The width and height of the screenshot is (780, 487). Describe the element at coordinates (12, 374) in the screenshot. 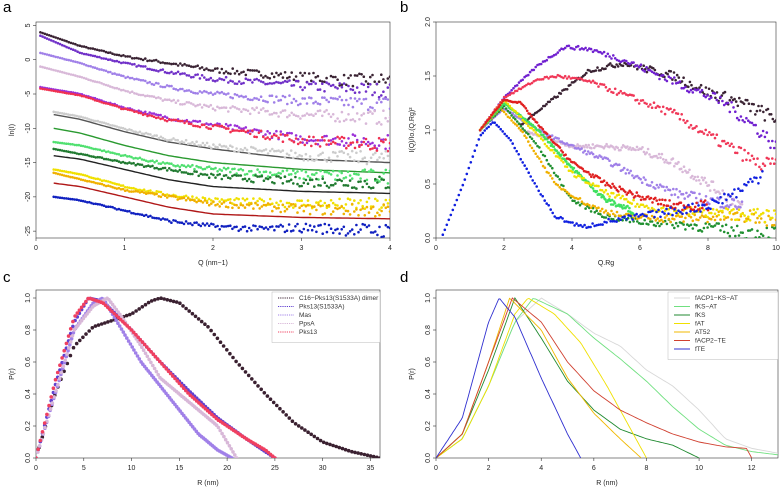

I see `y-axis-label: P(r)` at that location.